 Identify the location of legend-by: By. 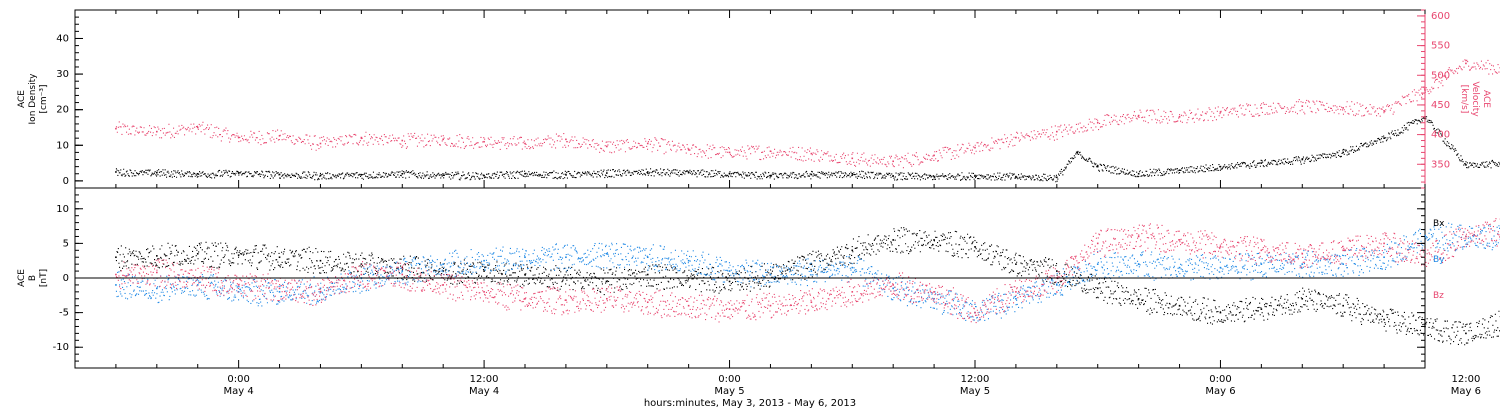
(1439, 260).